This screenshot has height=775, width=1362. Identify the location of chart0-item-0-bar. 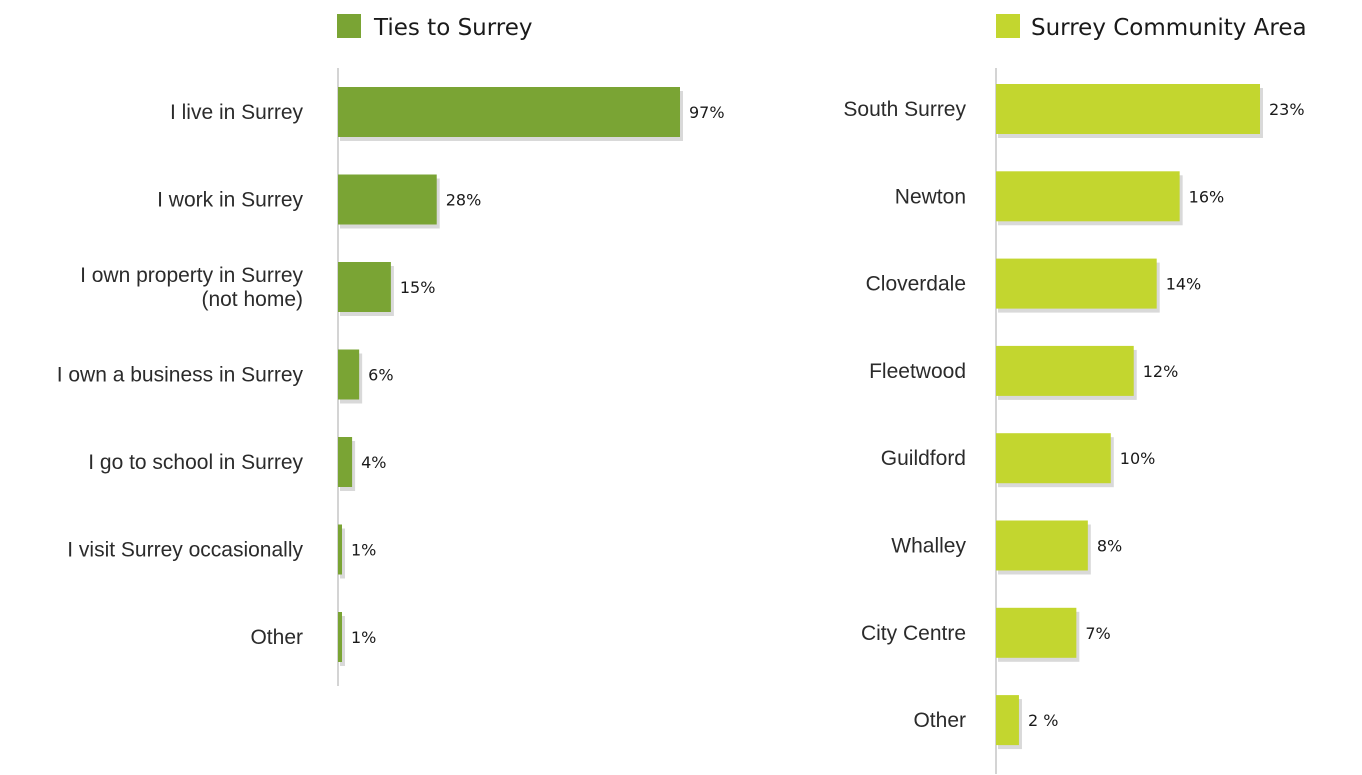
(509, 112).